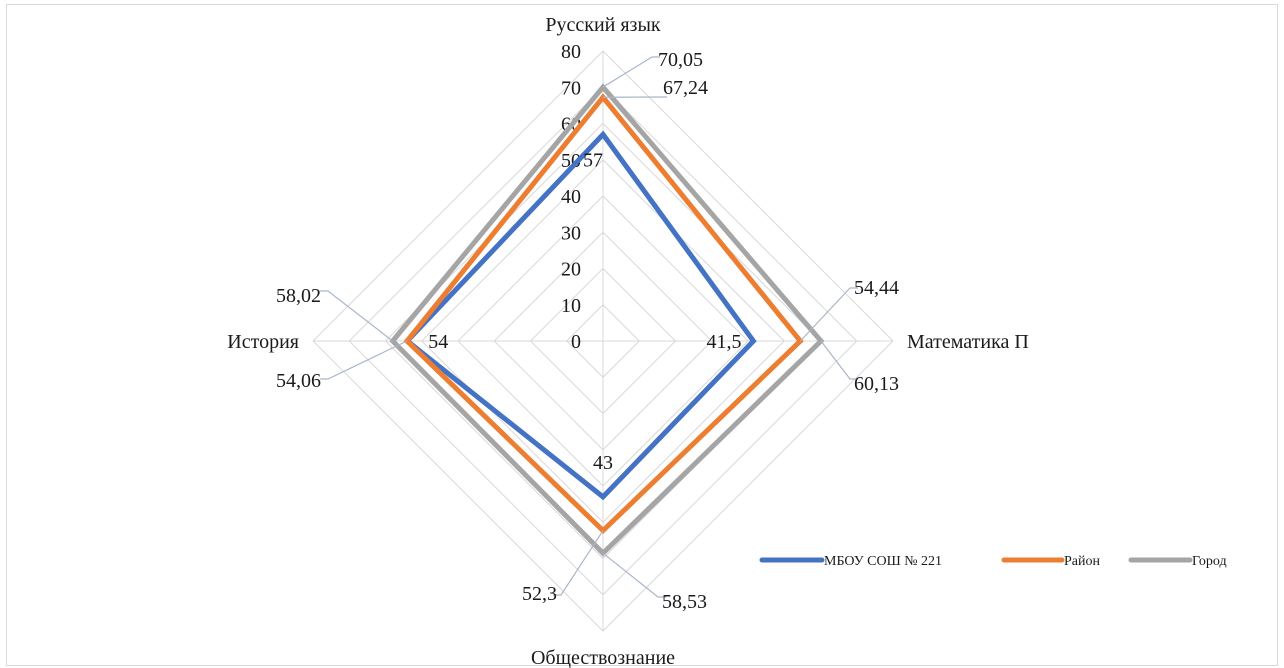 The image size is (1284, 668). Describe the element at coordinates (684, 602) in the screenshot. I see `data-label: 58,53` at that location.